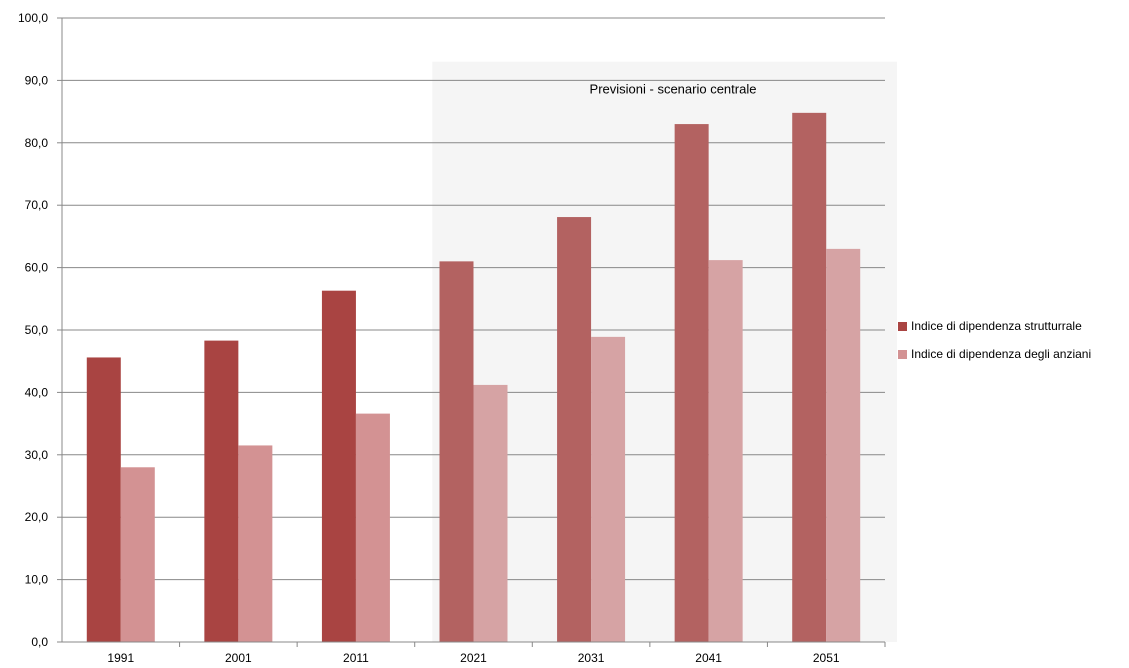 This screenshot has width=1129, height=668. I want to click on x-tick-label: 2031, so click(591, 658).